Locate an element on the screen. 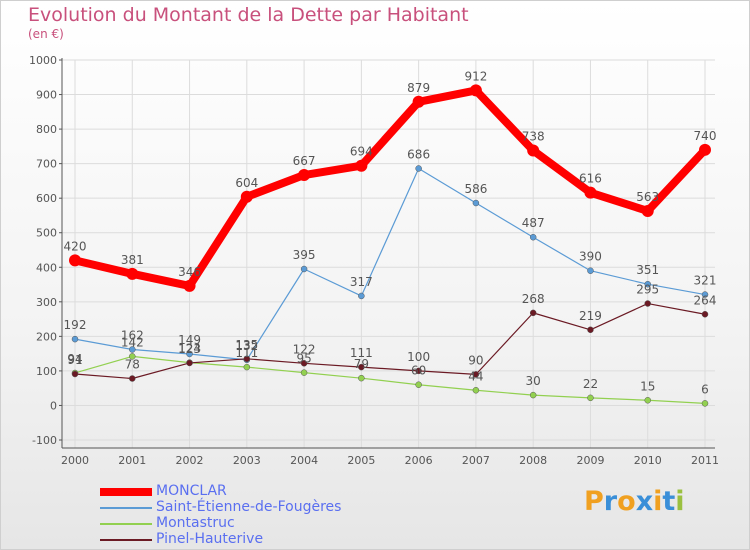 The height and width of the screenshot is (550, 750). data-label-2: 22 is located at coordinates (590, 384).